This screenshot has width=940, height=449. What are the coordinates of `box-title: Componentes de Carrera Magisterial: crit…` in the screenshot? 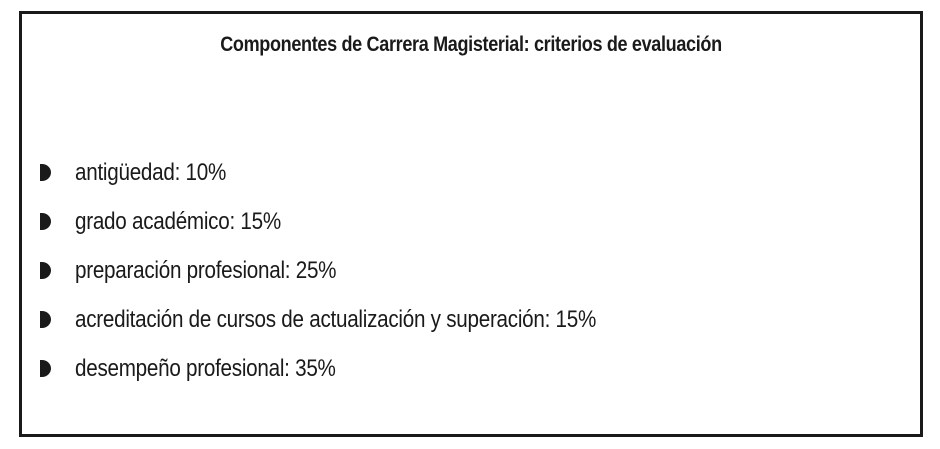 It's located at (471, 44).